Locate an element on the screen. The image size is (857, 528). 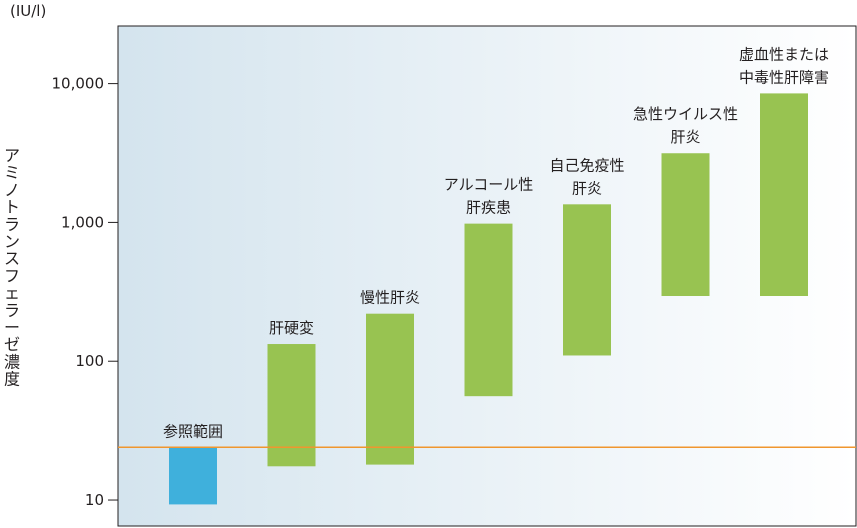
y-label-char: ー is located at coordinates (12, 327).